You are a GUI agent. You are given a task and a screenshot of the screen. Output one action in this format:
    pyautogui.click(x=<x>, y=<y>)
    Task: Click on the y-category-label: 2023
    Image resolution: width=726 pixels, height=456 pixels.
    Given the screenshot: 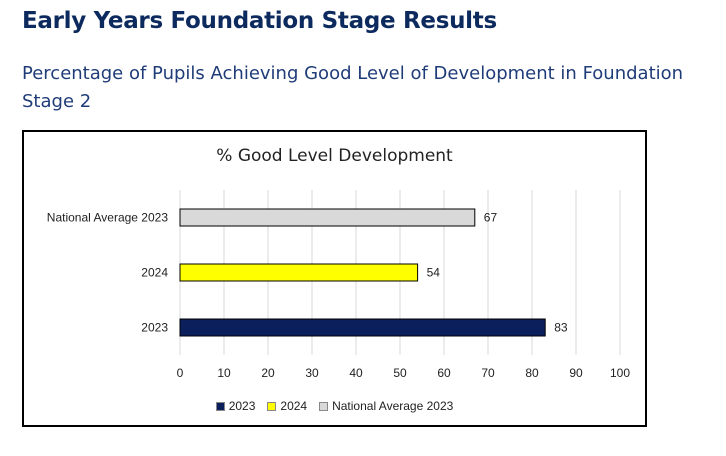 What is the action you would take?
    pyautogui.click(x=154, y=328)
    